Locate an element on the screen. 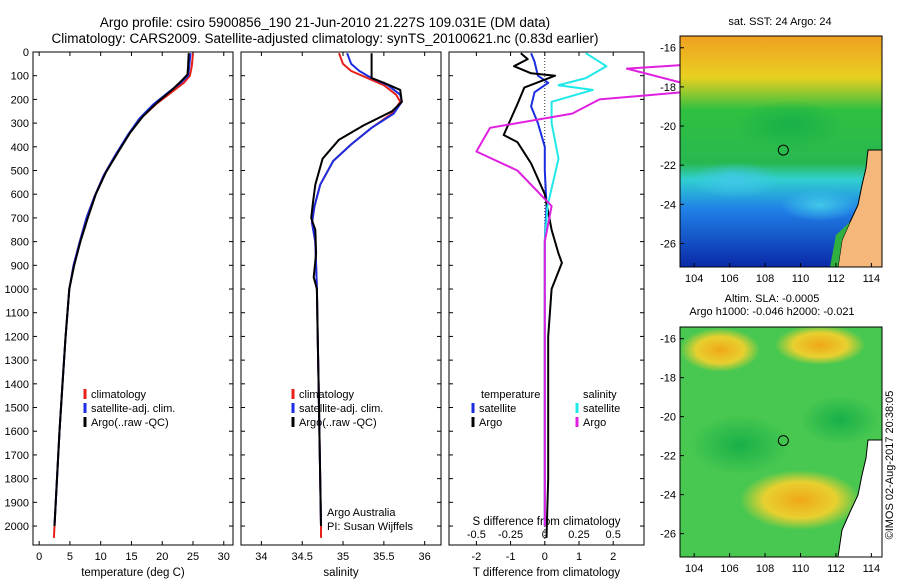 This screenshot has width=900, height=580. y-tick-label: 1100 is located at coordinates (17, 314).